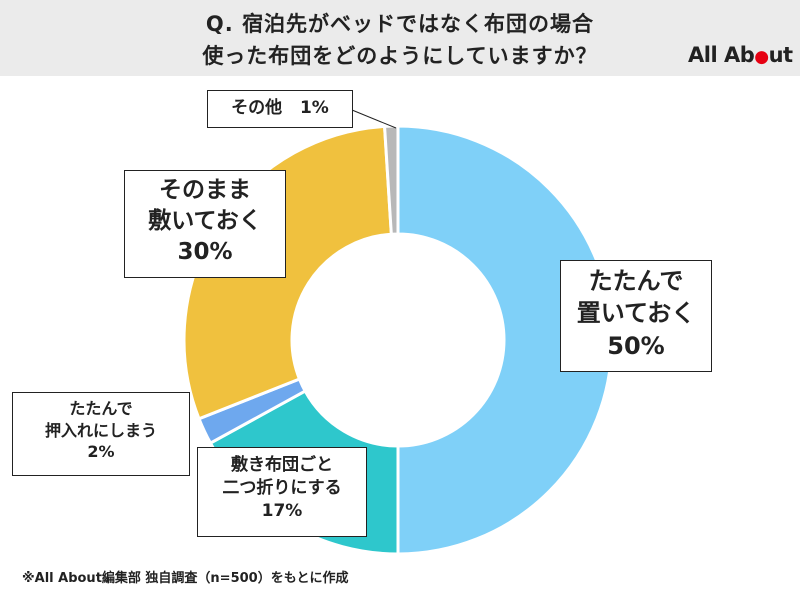  What do you see at coordinates (282, 487) in the screenshot?
I see `label-folded-in-half-line2: 二つ折りにする` at bounding box center [282, 487].